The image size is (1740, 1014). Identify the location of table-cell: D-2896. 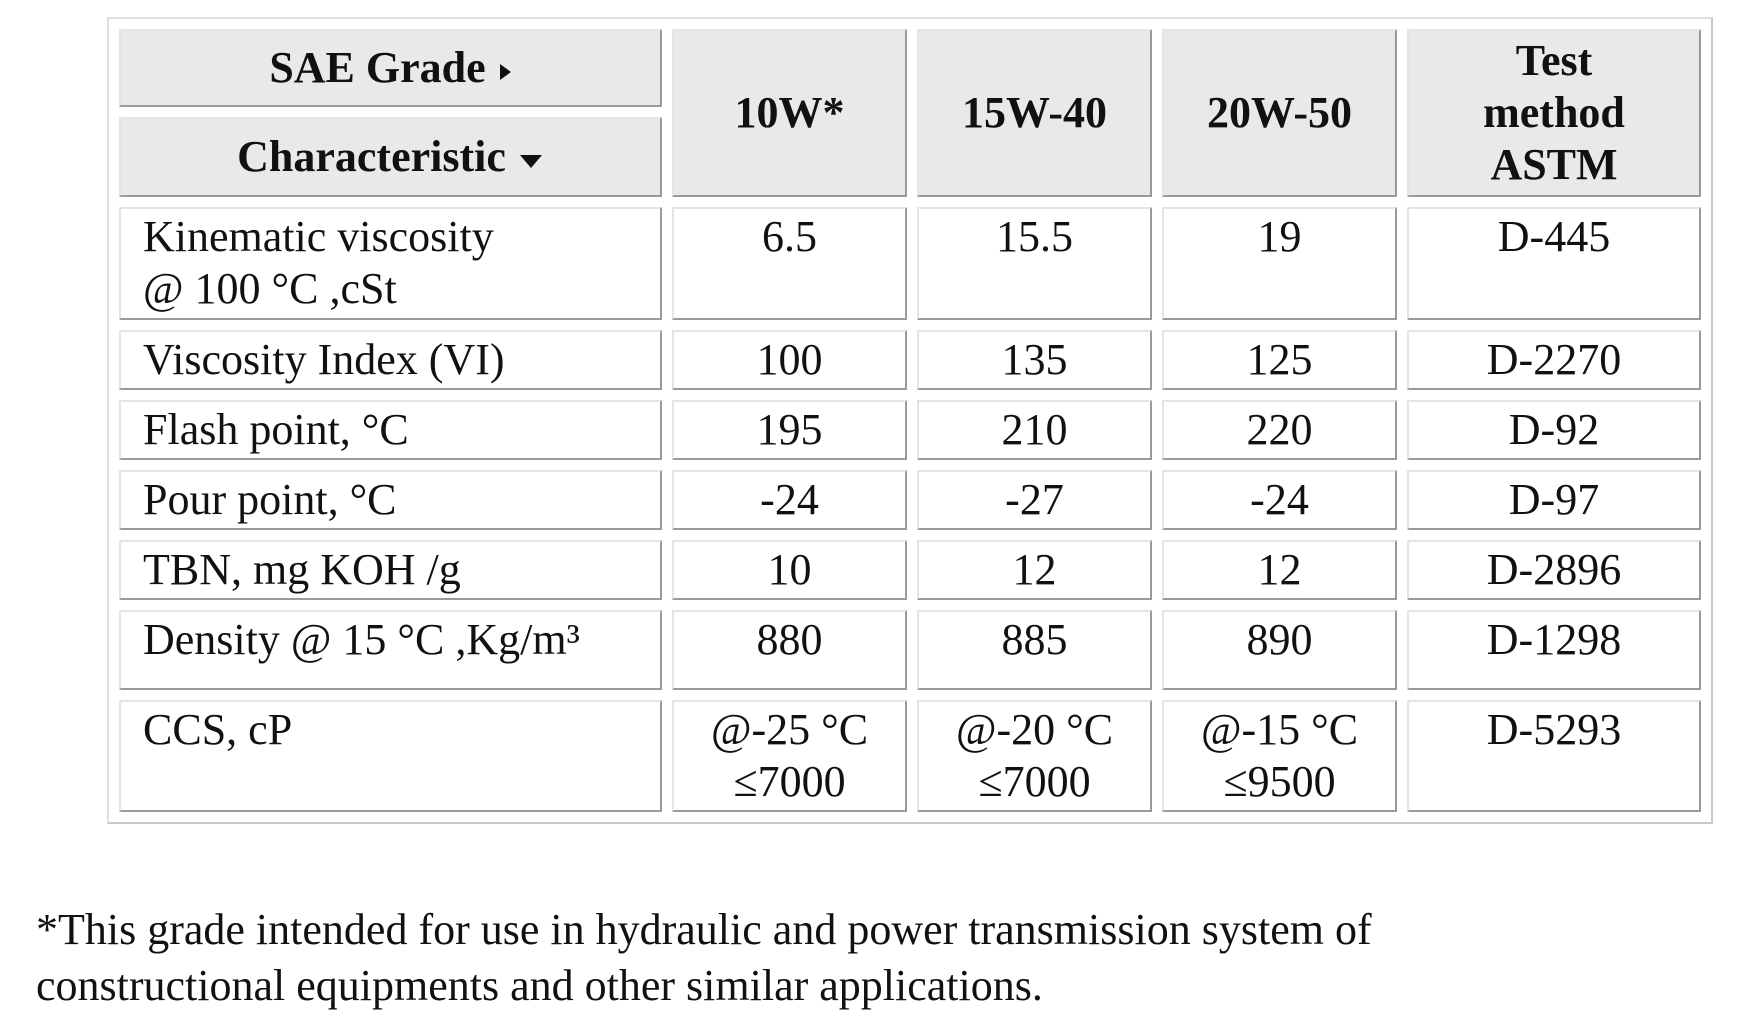
(1554, 570).